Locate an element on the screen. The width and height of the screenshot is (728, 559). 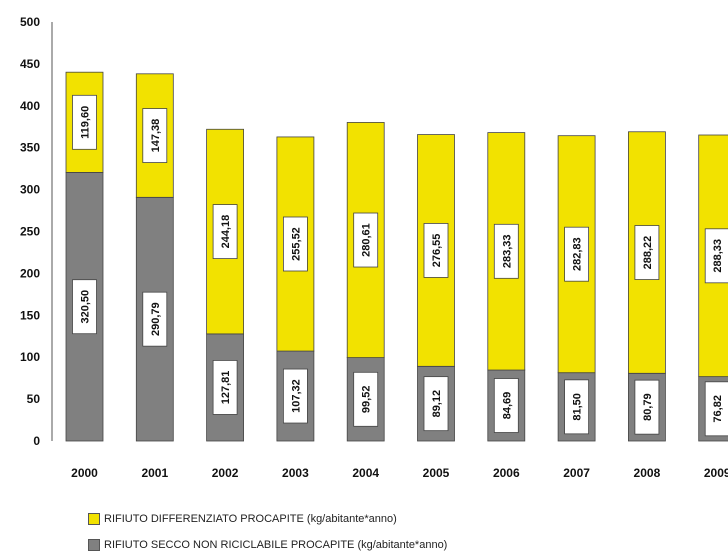
x-tick-label: 2005 is located at coordinates (436, 473).